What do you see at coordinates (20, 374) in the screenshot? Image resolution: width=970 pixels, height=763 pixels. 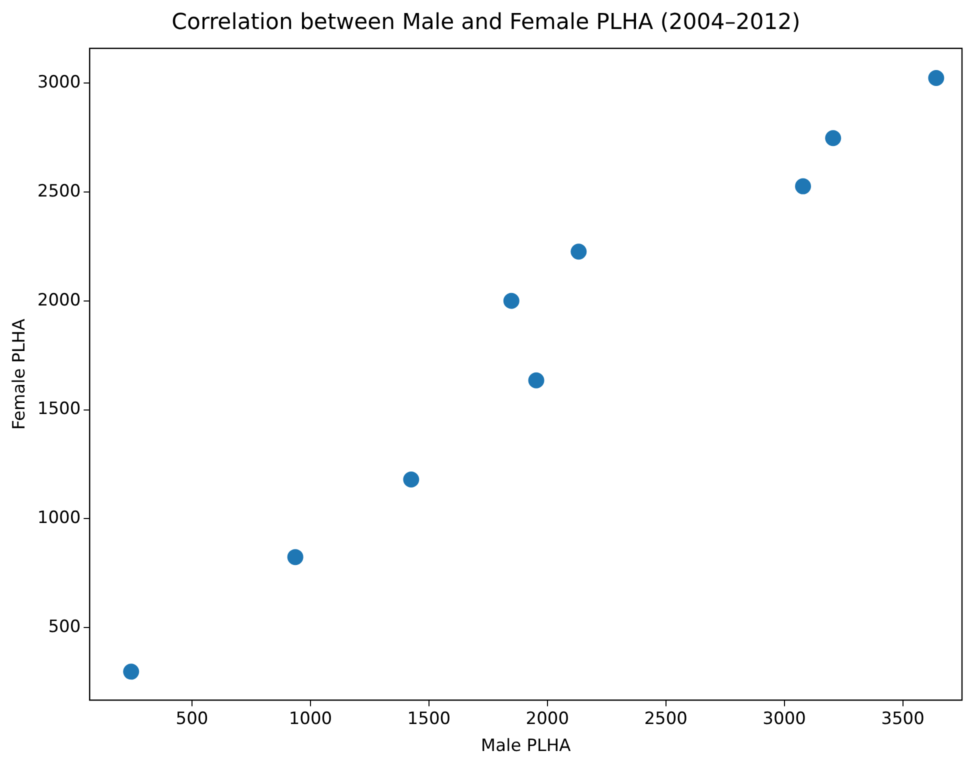 I see `y-axis-title: Female PLHA` at bounding box center [20, 374].